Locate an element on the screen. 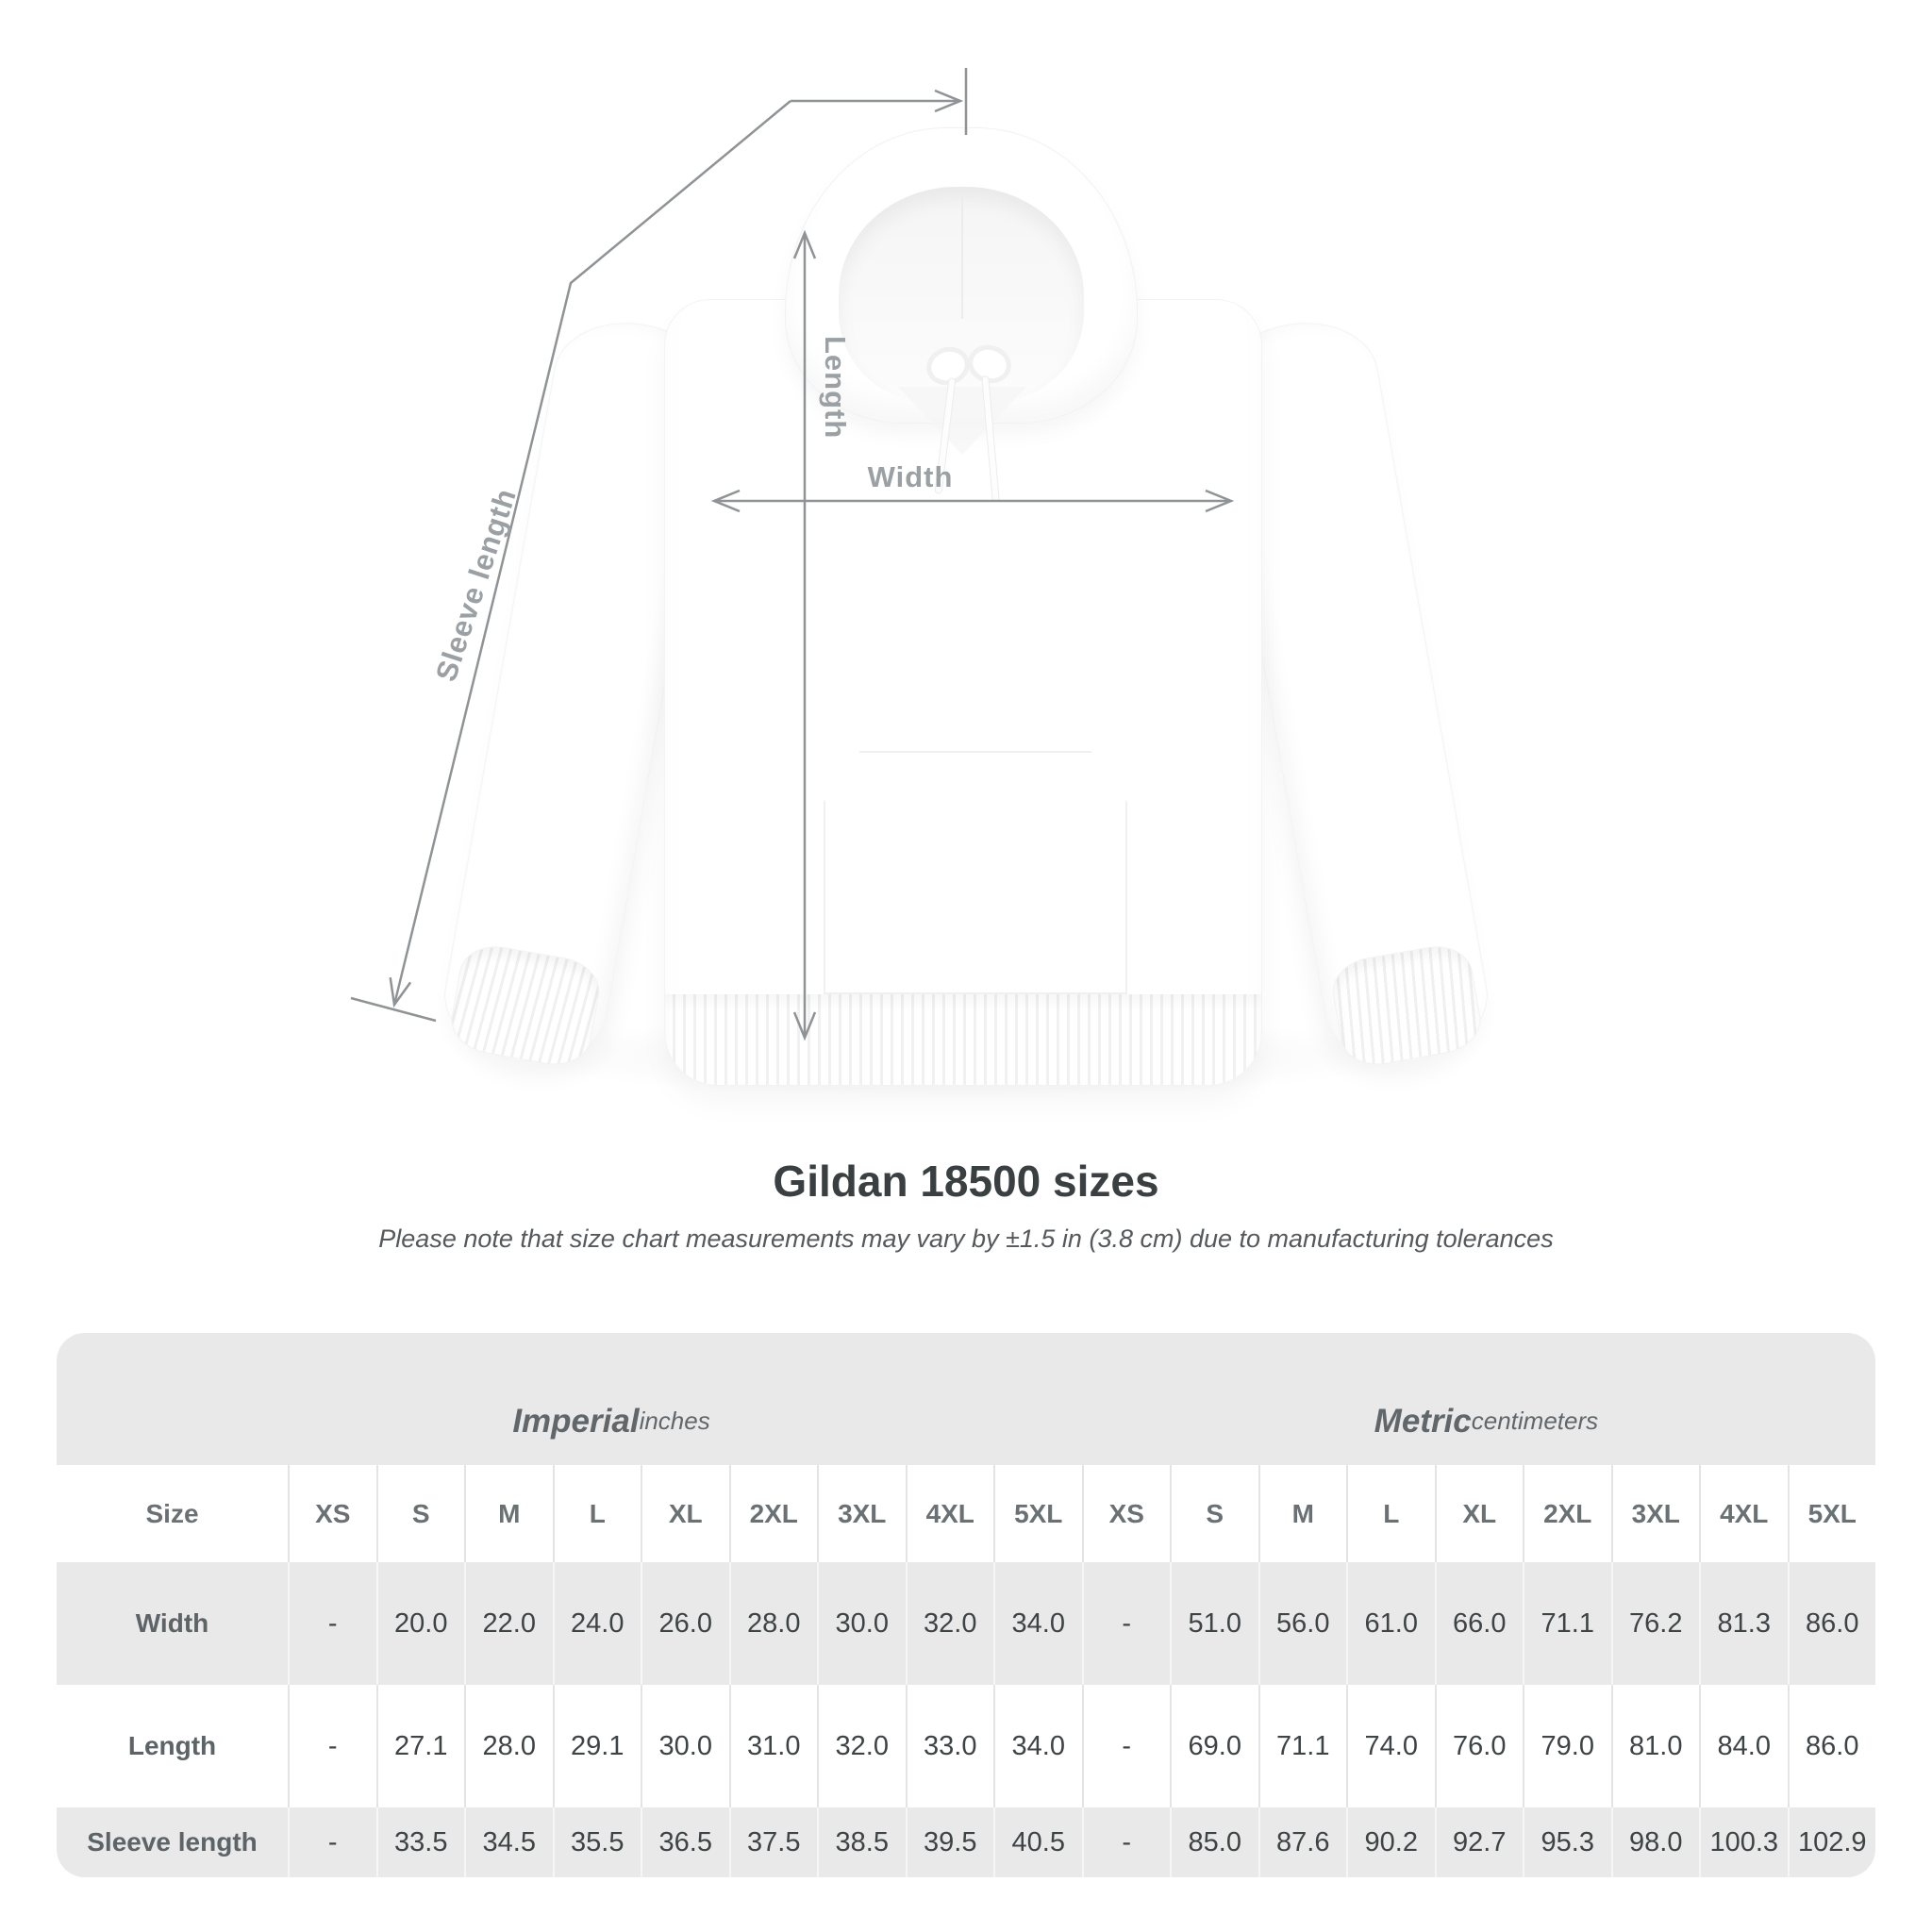 The width and height of the screenshot is (1932, 1932). value-cell: 98.0 is located at coordinates (1655, 1842).